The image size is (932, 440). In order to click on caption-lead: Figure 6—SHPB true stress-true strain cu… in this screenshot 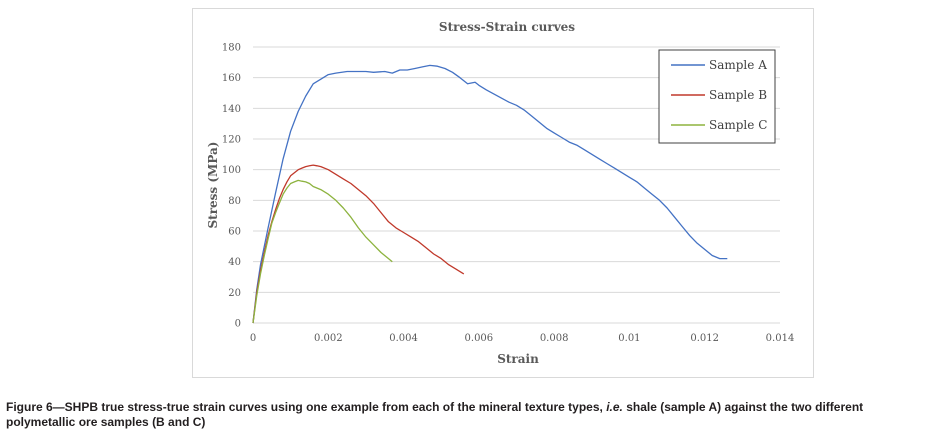, I will do `click(306, 407)`.